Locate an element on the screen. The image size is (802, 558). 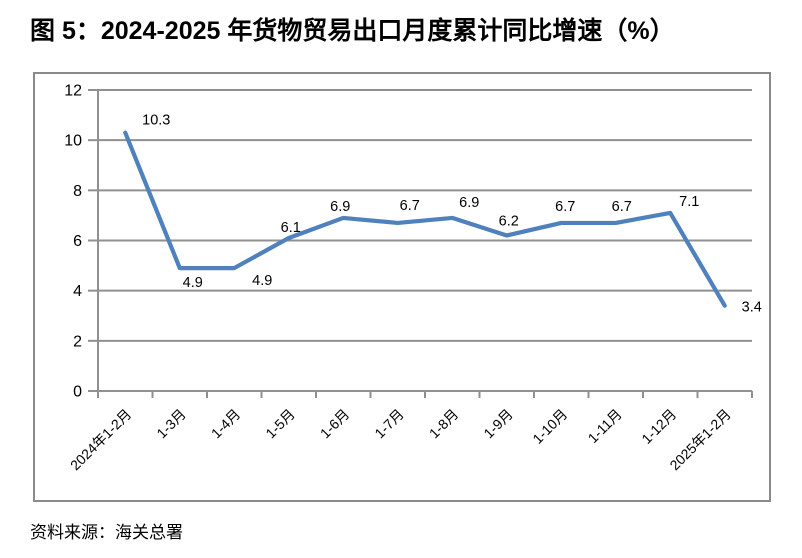
data-label: 3.4 is located at coordinates (752, 308).